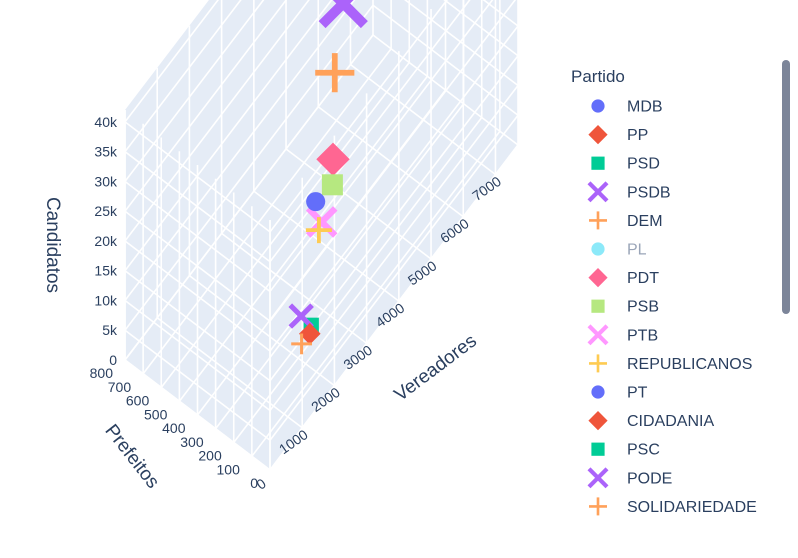 Image resolution: width=798 pixels, height=558 pixels. Describe the element at coordinates (786, 187) in the screenshot. I see `legend-scrollbar` at that location.